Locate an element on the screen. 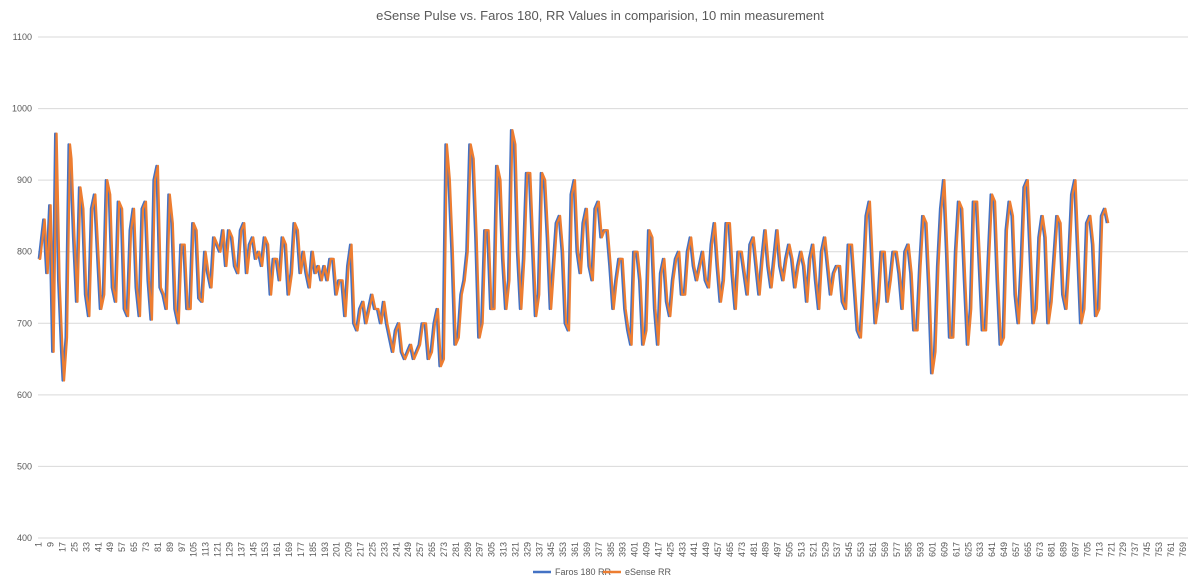 This screenshot has width=1200, height=587. x-tick-label: 33 is located at coordinates (86, 547).